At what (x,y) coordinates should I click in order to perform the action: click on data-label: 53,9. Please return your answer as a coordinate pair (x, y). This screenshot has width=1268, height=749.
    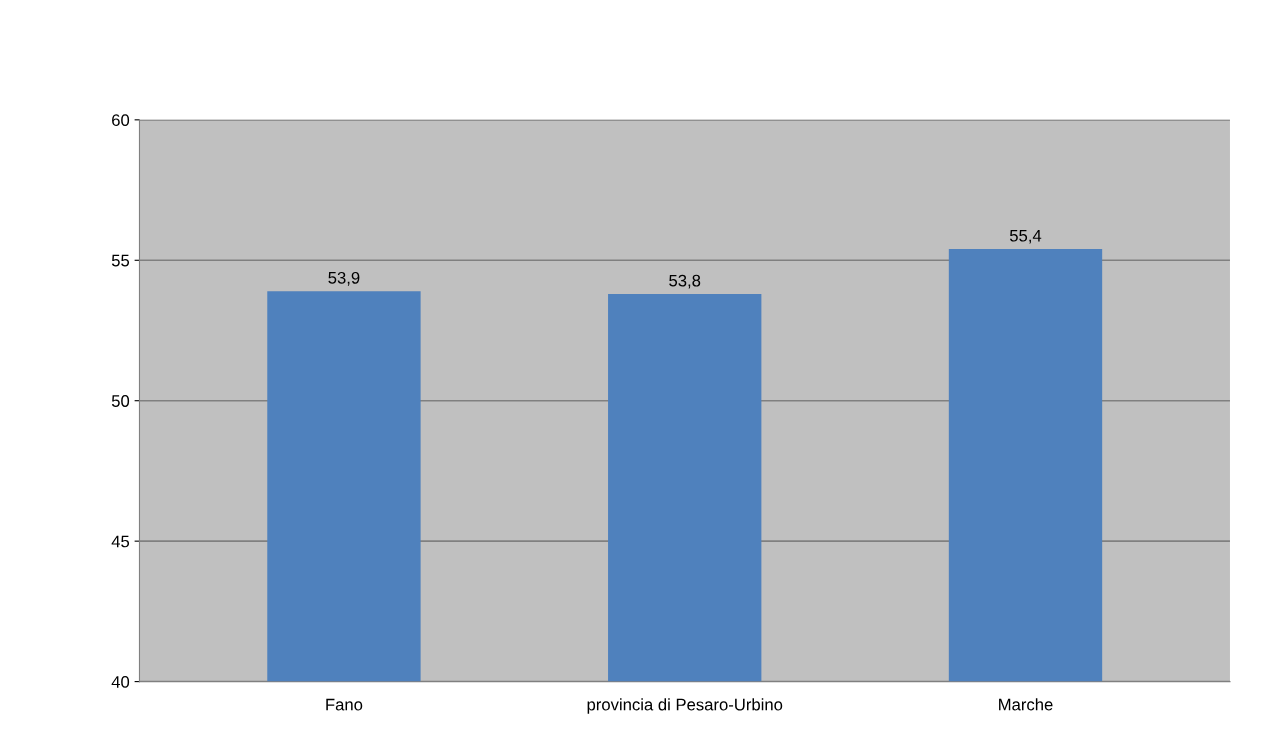
    Looking at the image, I should click on (344, 278).